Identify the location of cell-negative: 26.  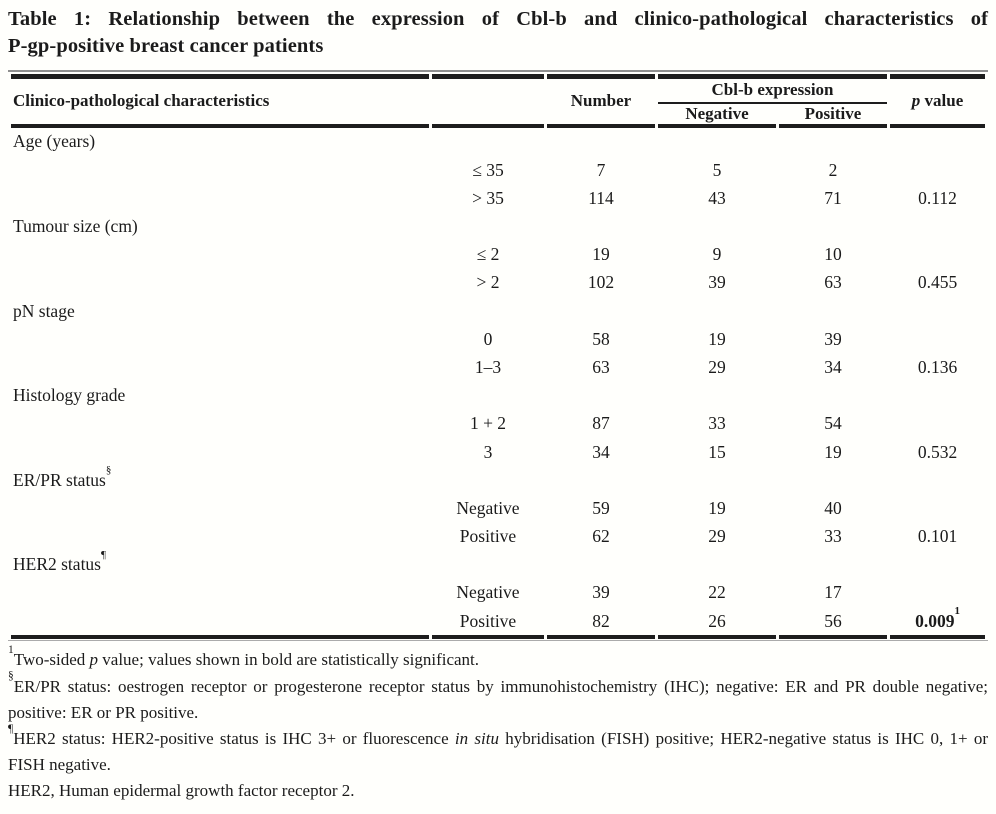
(717, 623).